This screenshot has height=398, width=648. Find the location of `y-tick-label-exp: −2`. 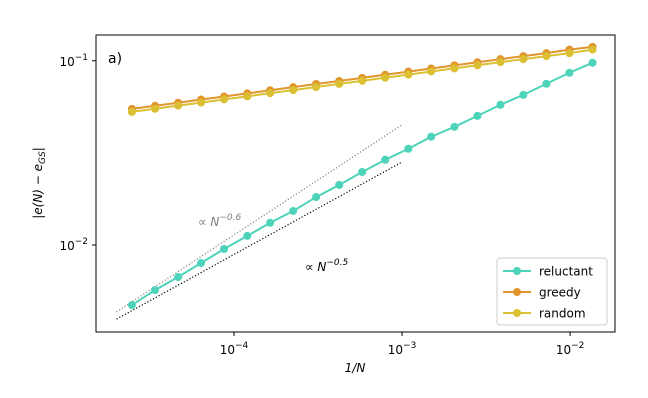

y-tick-label-exp: −2 is located at coordinates (81, 242).